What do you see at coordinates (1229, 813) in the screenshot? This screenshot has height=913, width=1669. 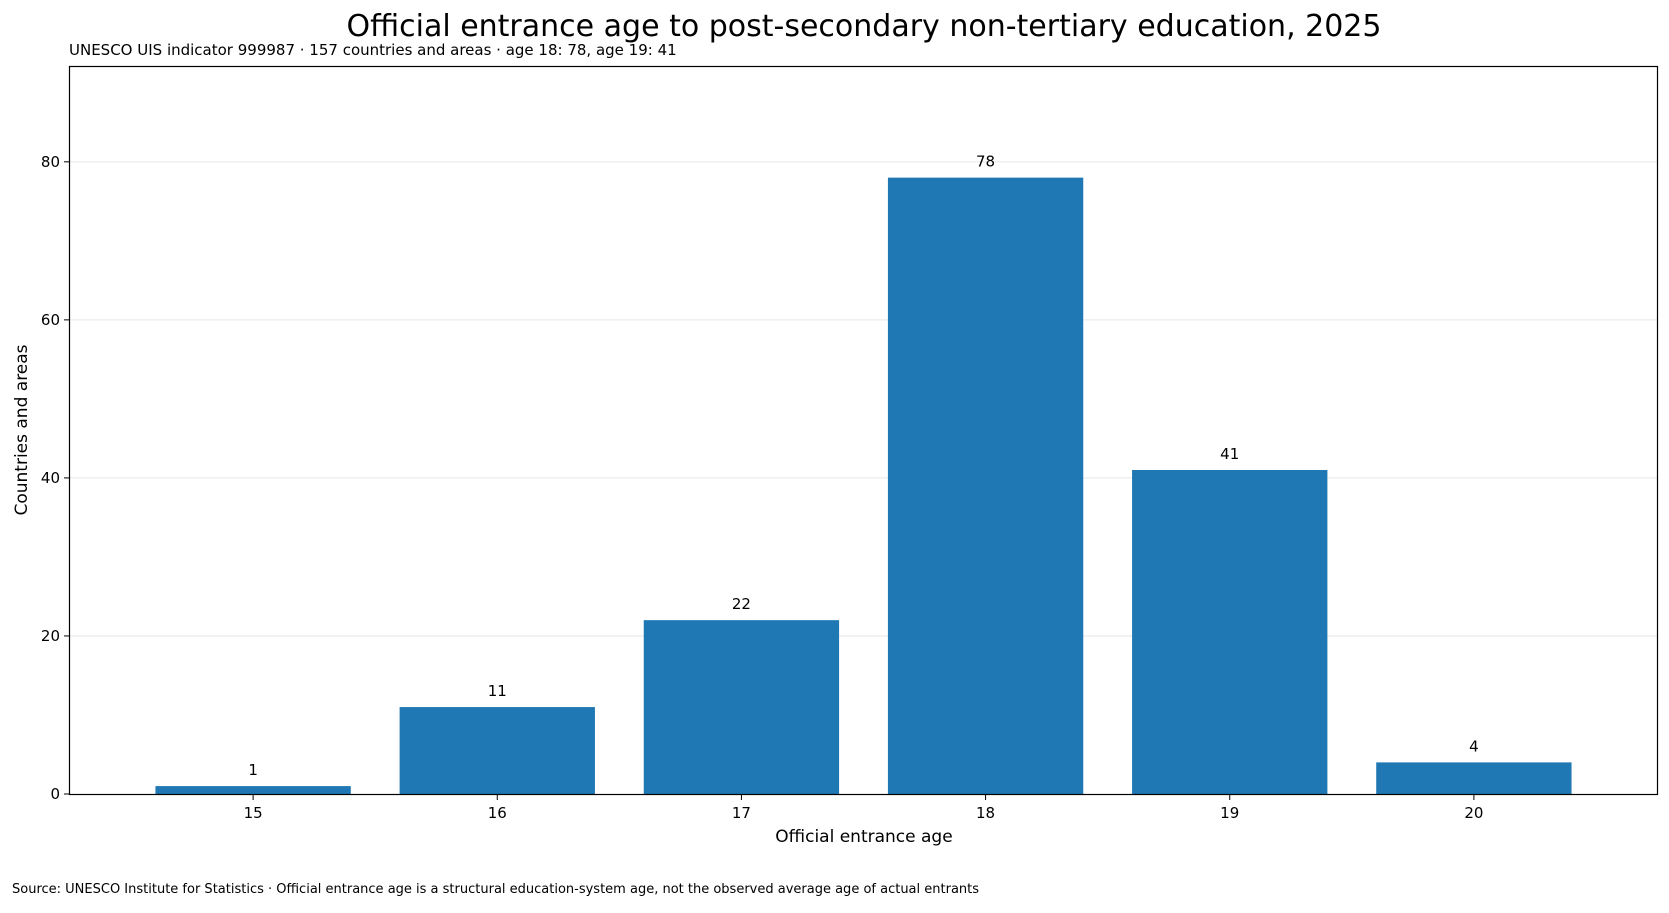 I see `x-tick-label-19: 19` at bounding box center [1229, 813].